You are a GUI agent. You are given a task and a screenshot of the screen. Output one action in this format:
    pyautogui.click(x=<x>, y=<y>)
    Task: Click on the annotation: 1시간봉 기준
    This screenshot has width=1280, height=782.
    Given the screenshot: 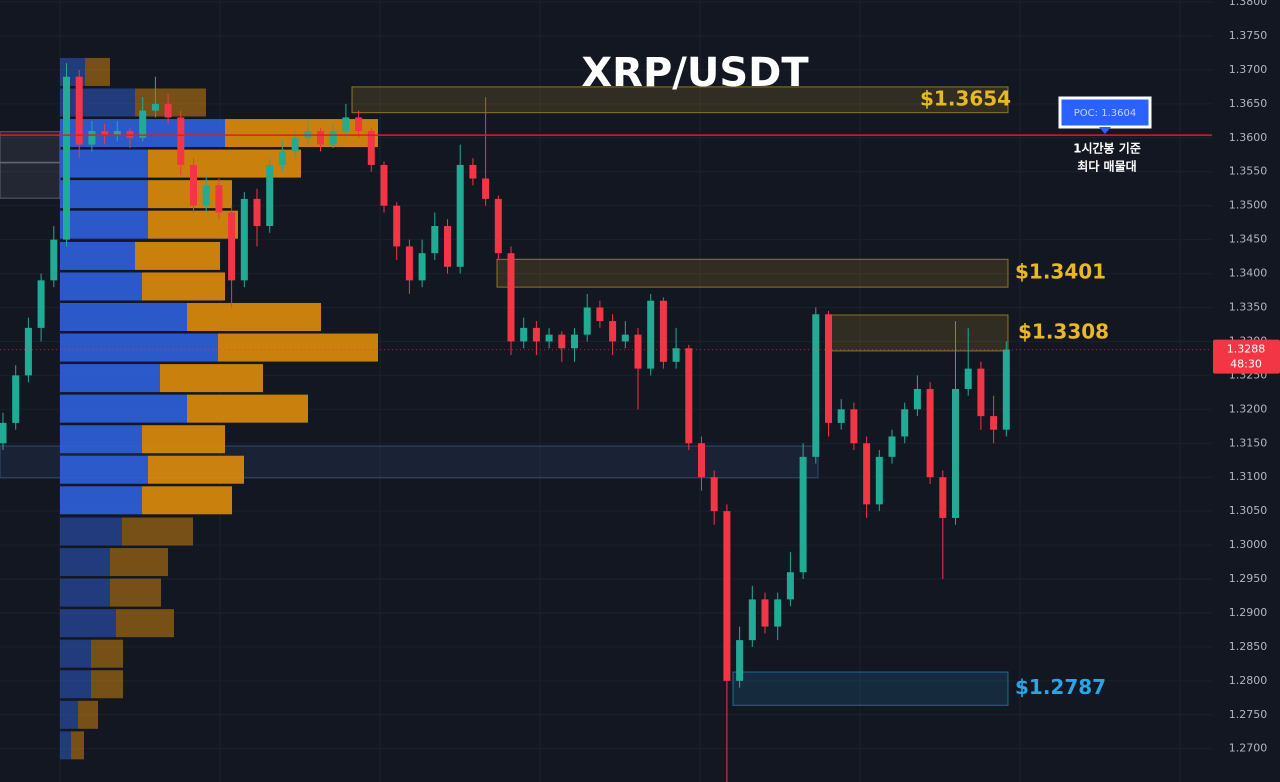 What is the action you would take?
    pyautogui.click(x=1107, y=148)
    